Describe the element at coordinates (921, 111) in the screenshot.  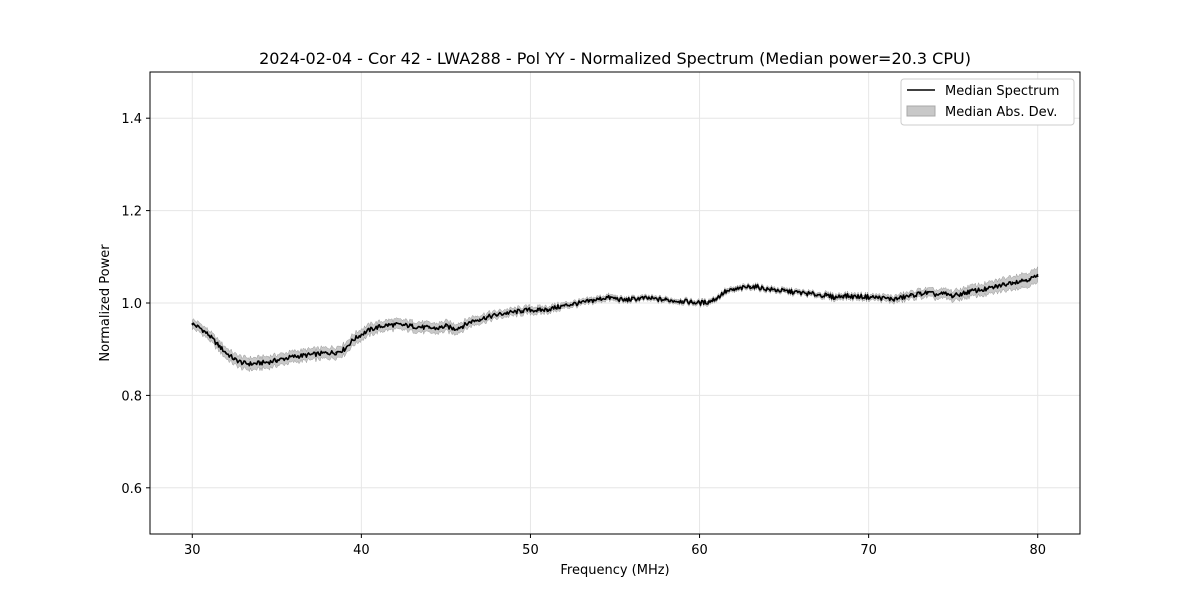
I see `legend-band-swatch` at that location.